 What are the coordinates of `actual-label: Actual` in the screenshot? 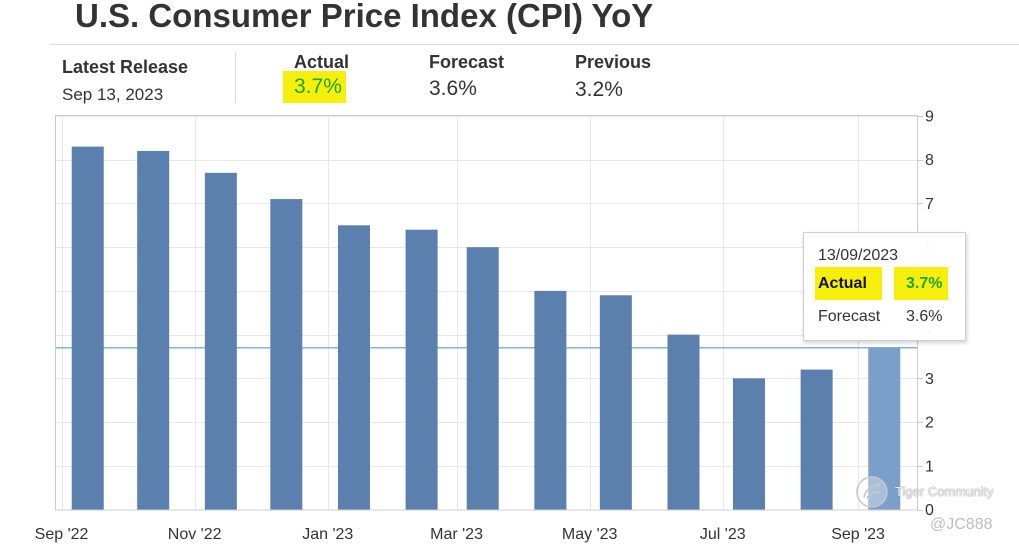 It's located at (322, 62).